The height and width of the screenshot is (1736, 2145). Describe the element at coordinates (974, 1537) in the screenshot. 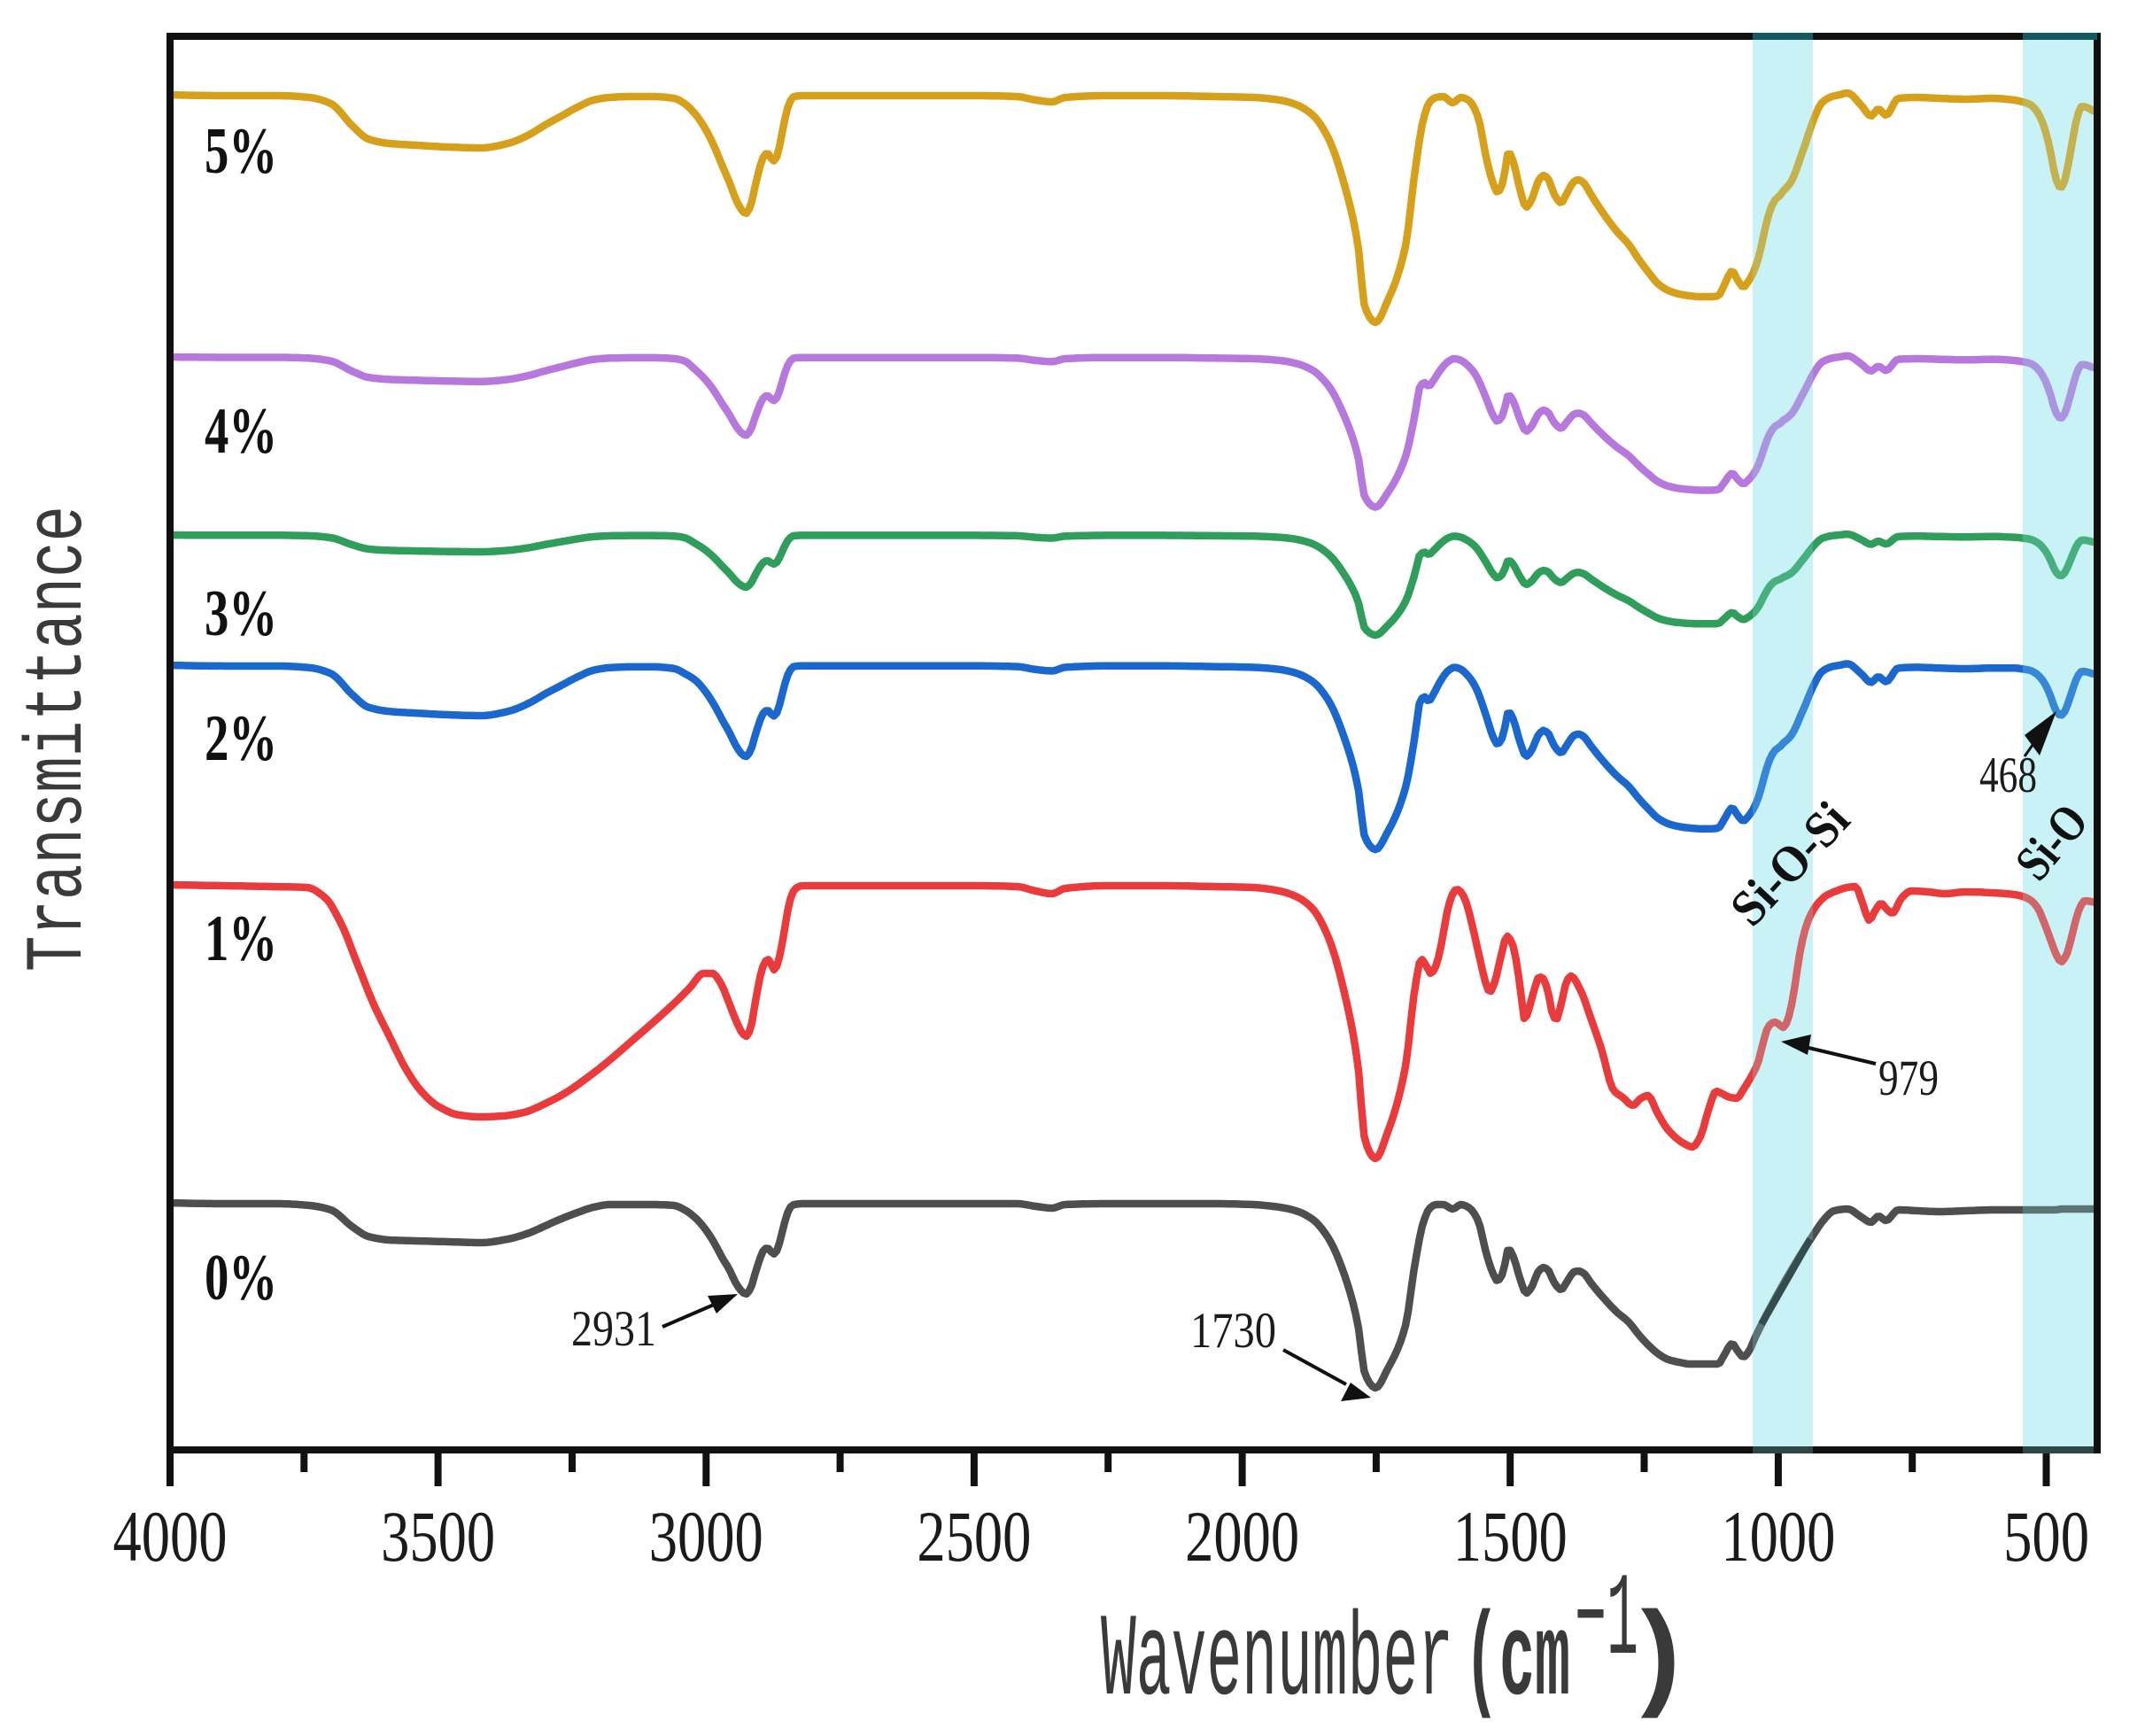

I see `svg-text: 2500` at that location.